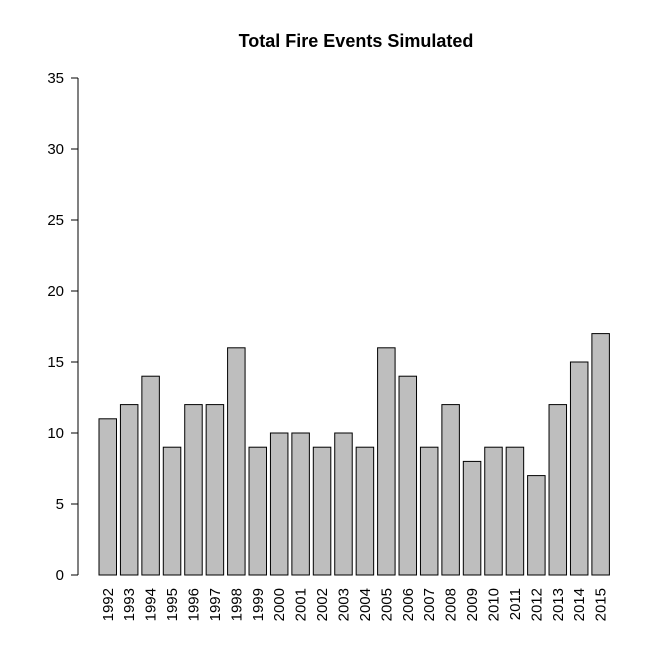 This screenshot has width=672, height=672. I want to click on x-tick-label: 1992, so click(108, 604).